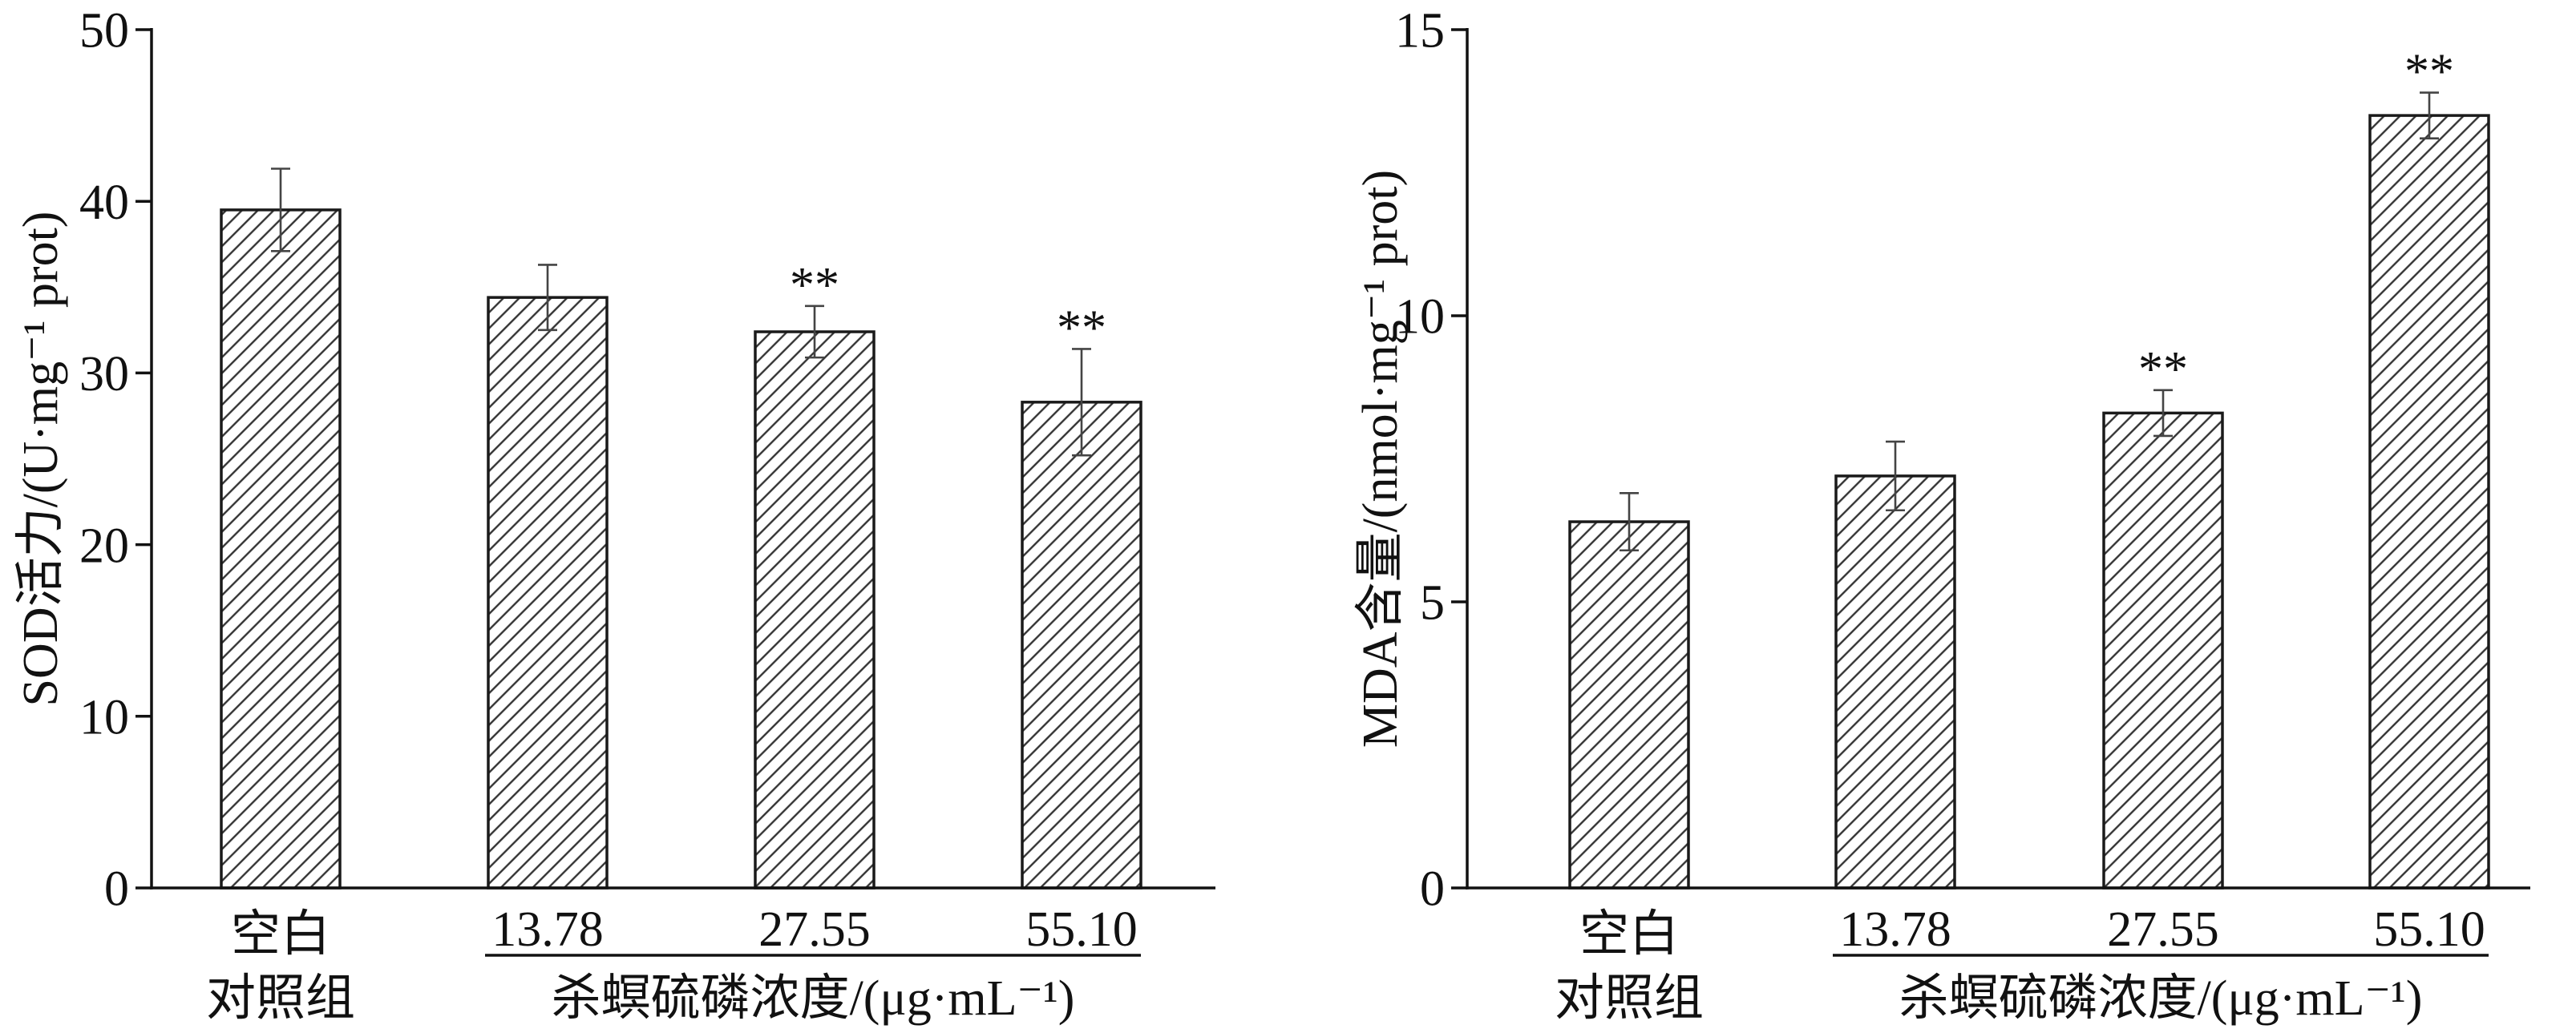  What do you see at coordinates (1432, 889) in the screenshot?
I see `mda-y-tick-label-0: 0` at bounding box center [1432, 889].